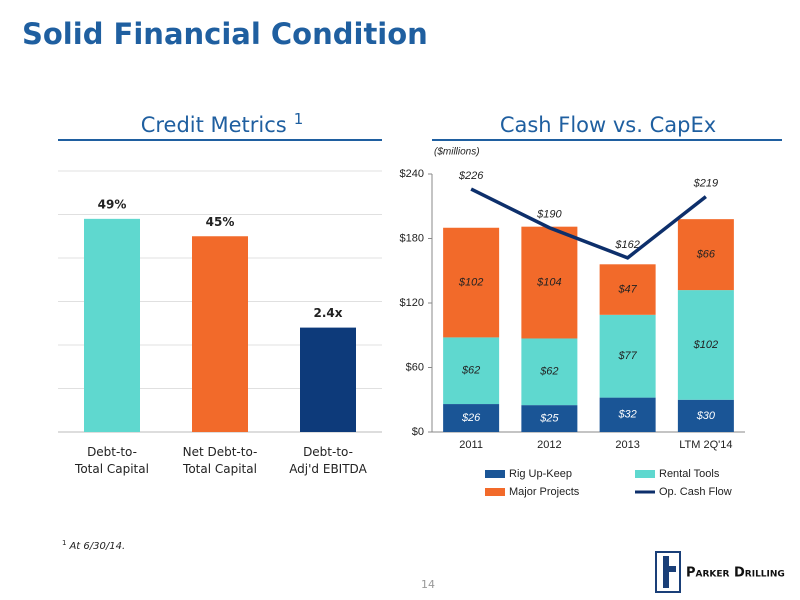  What do you see at coordinates (588, 223) in the screenshot?
I see `line` at bounding box center [588, 223].